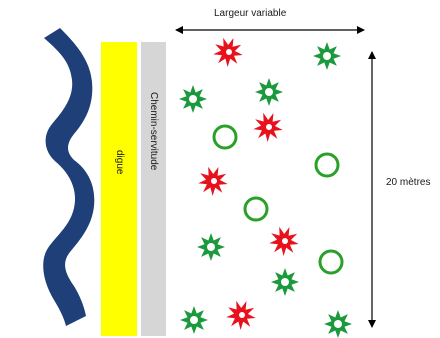 This screenshot has width=440, height=338. I want to click on twenty-meters-label: 20 mètres, so click(408, 182).